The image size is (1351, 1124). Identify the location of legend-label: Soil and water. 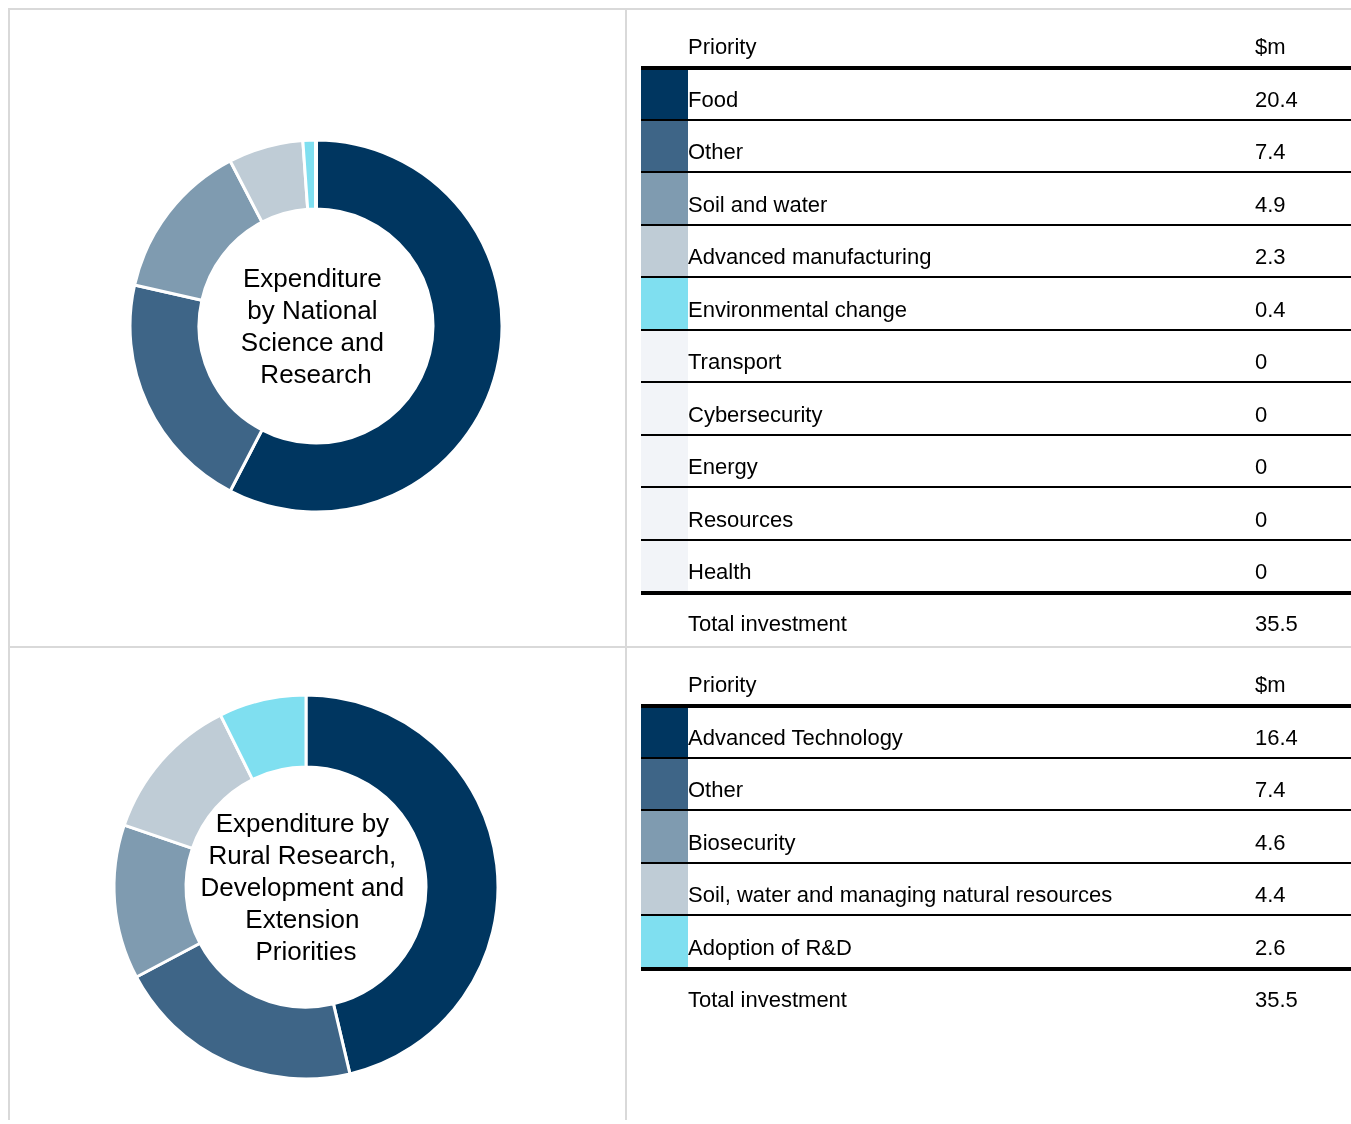
(758, 205).